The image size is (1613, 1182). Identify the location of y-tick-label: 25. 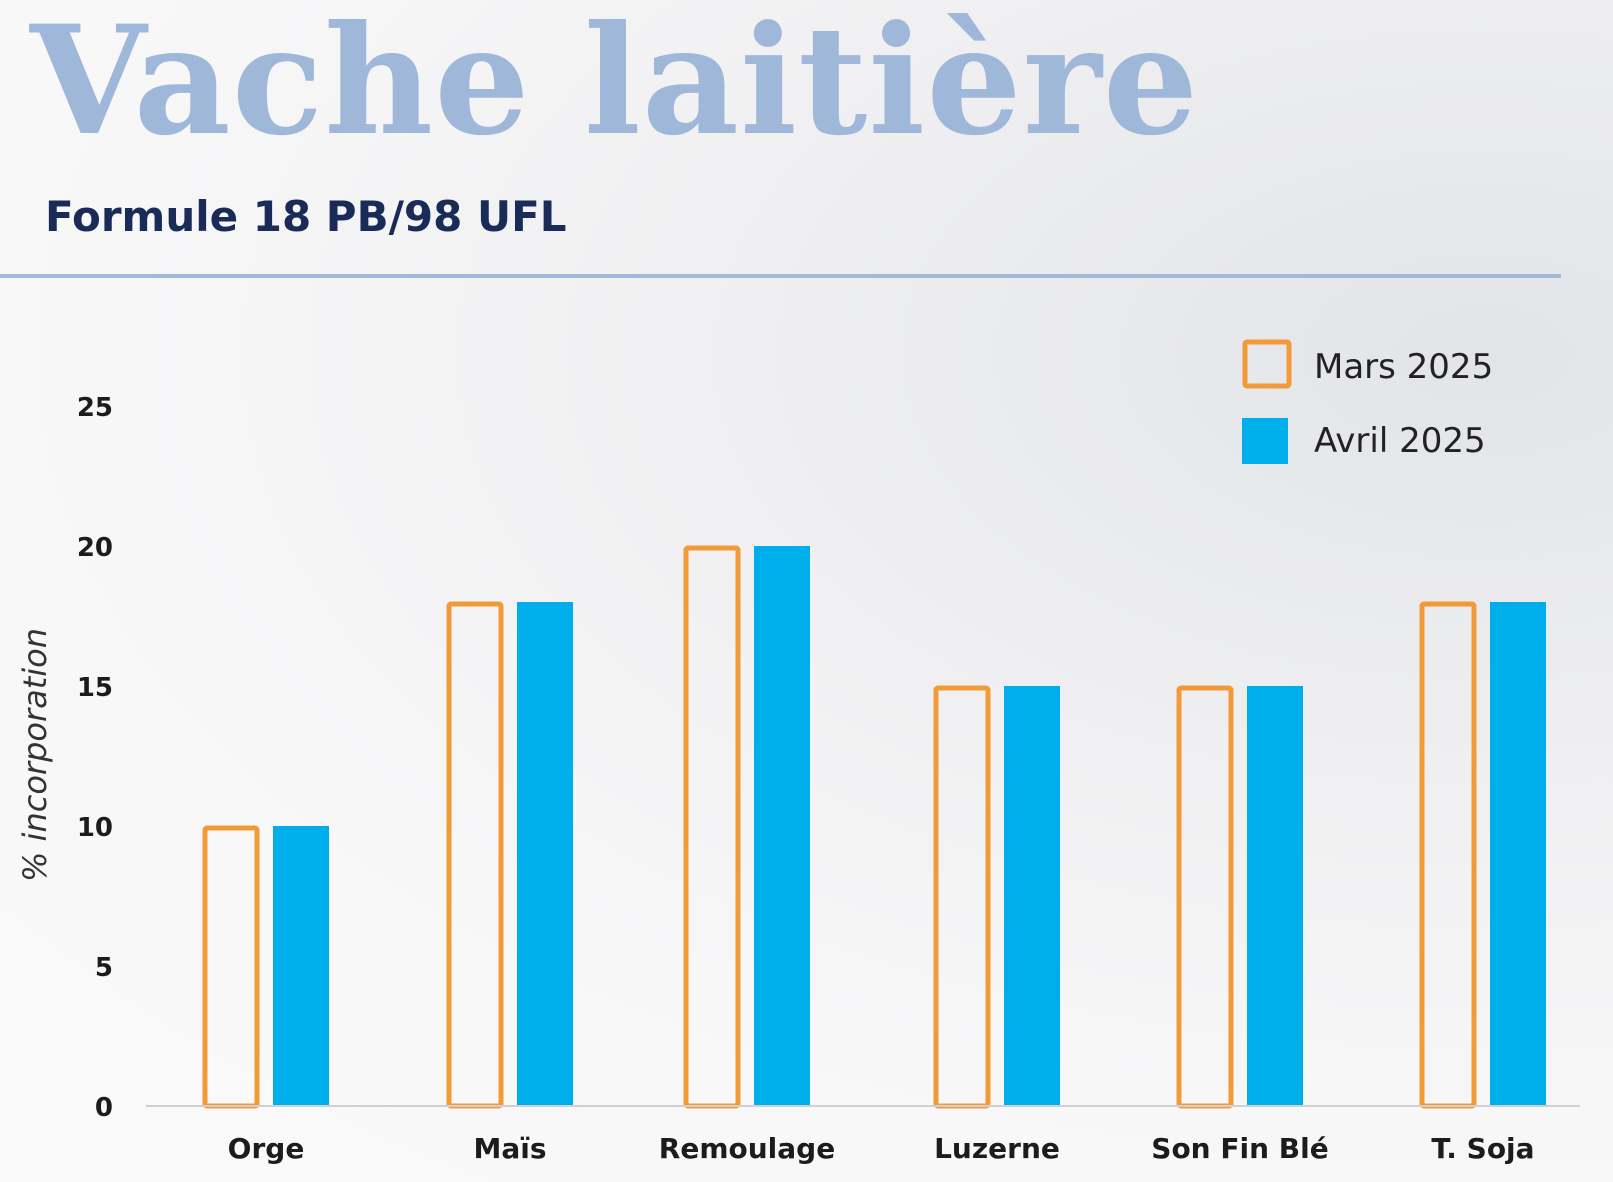
(95, 408).